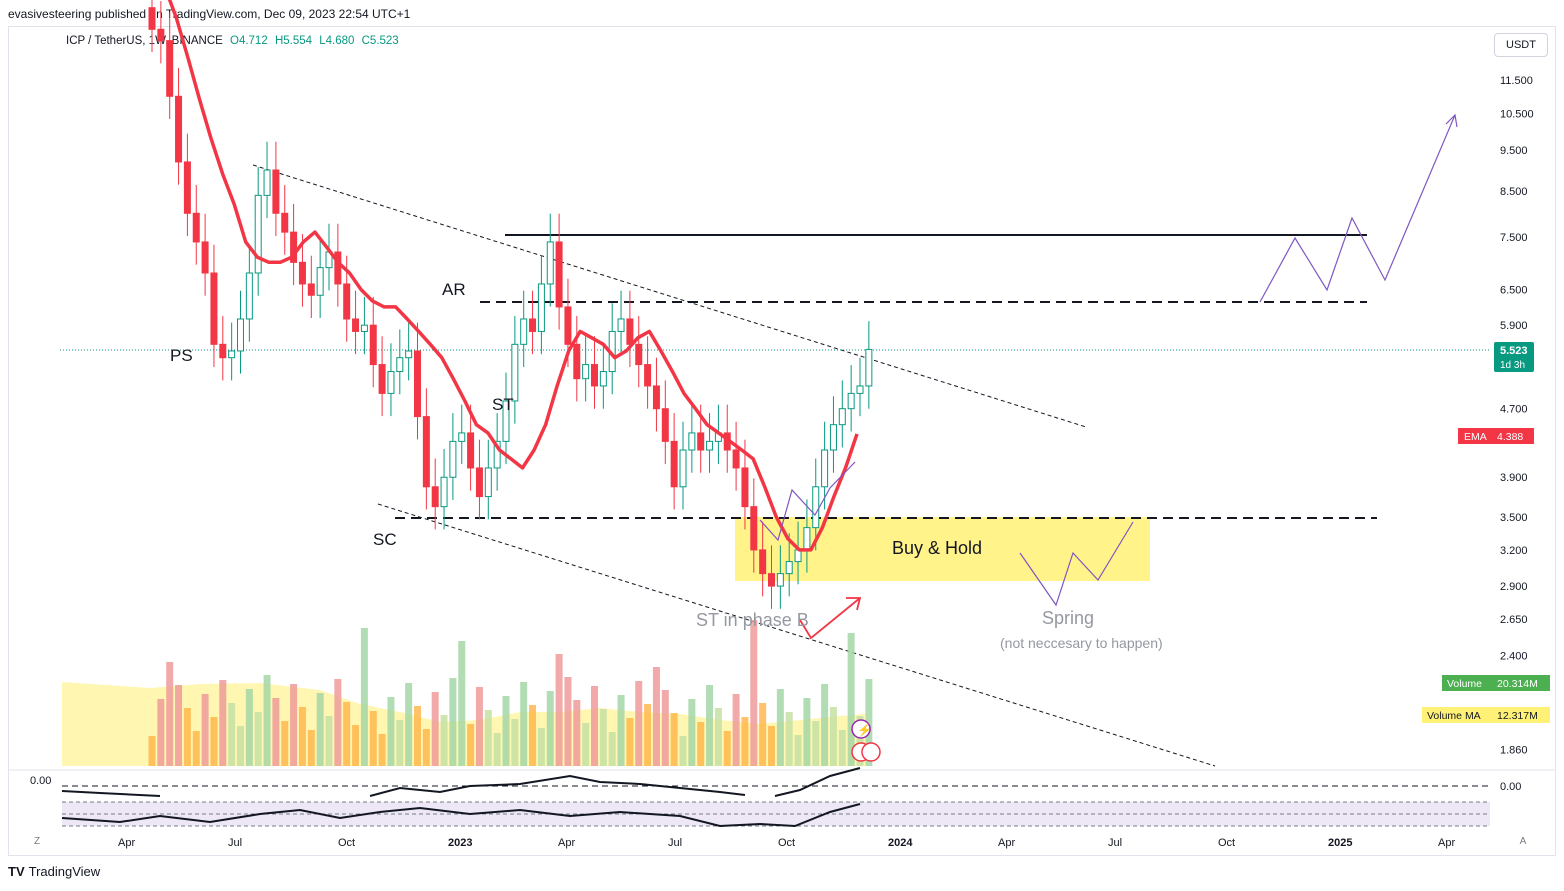 Image resolution: width=1564 pixels, height=891 pixels. I want to click on price-label-countdown: 1d 3h, so click(1512, 365).